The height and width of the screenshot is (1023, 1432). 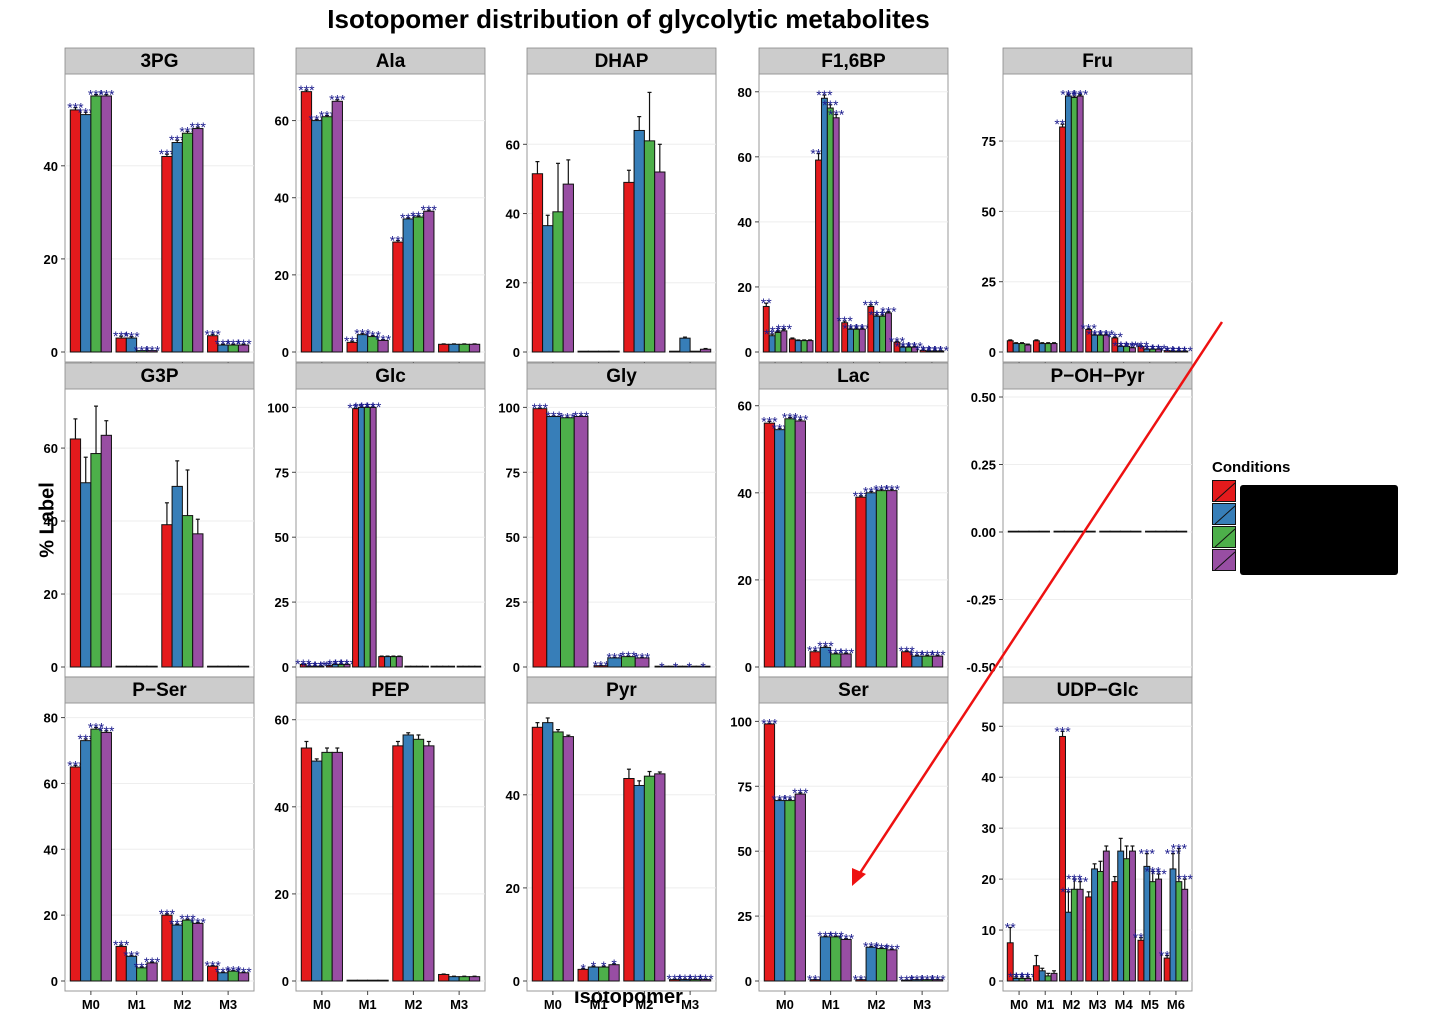 I want to click on x-tick-label: M3, so click(x=1097, y=1004).